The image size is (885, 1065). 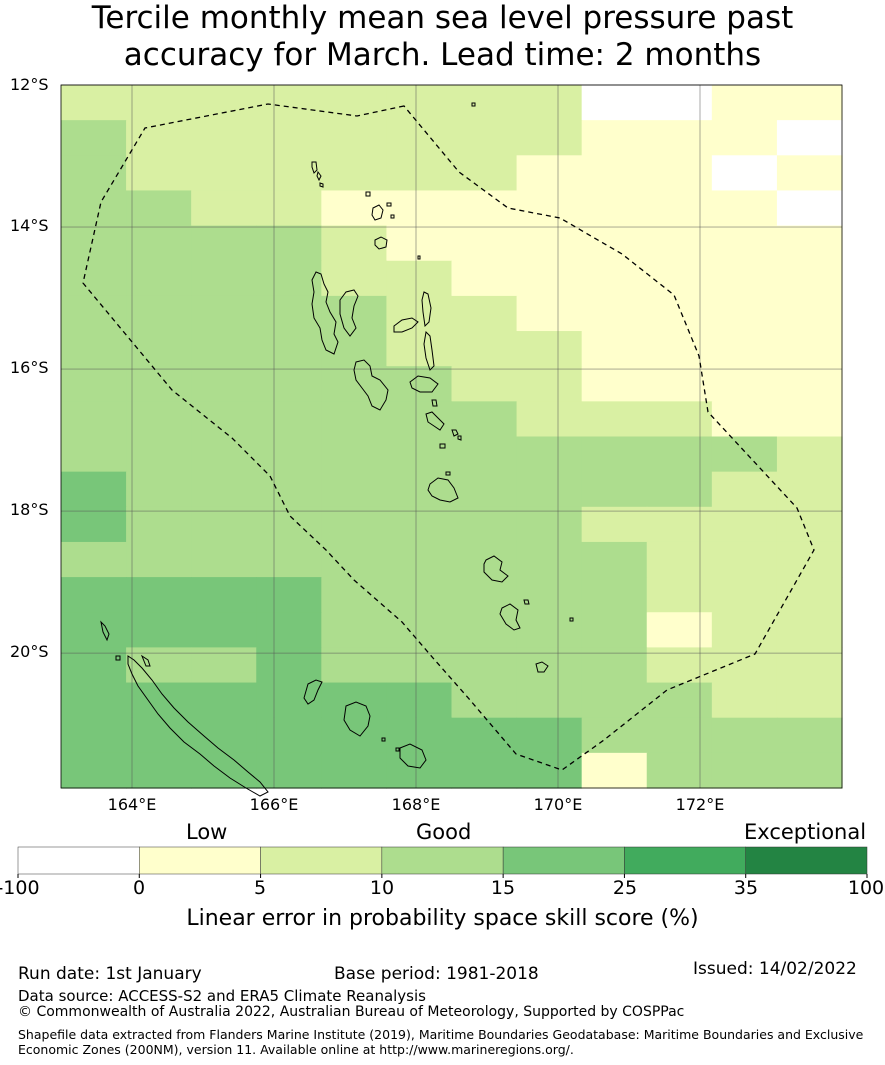 I want to click on run-date: Run date: 1st January, so click(x=110, y=974).